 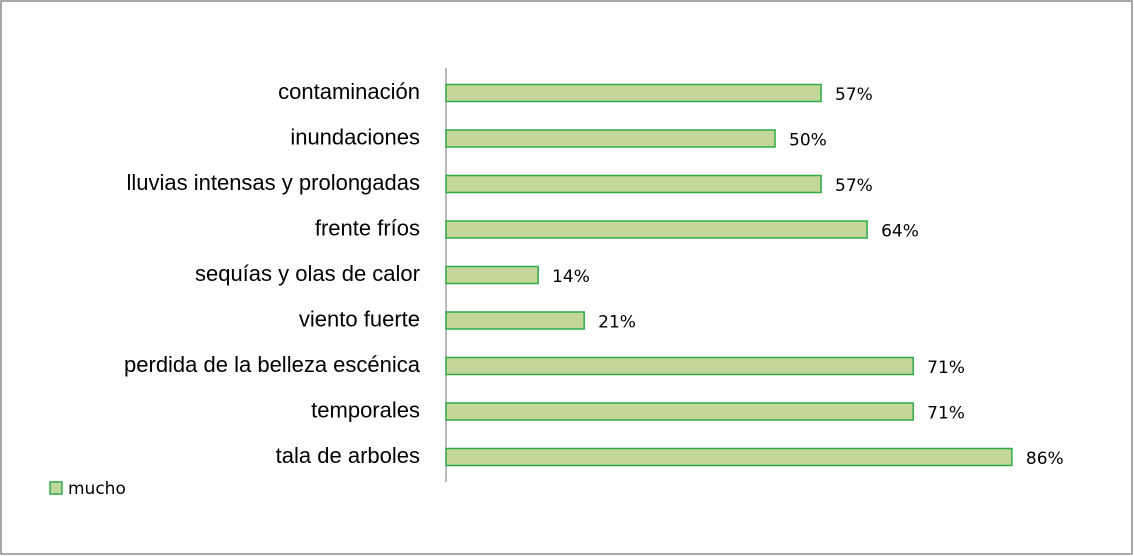 I want to click on legend-swatch, so click(x=56, y=488).